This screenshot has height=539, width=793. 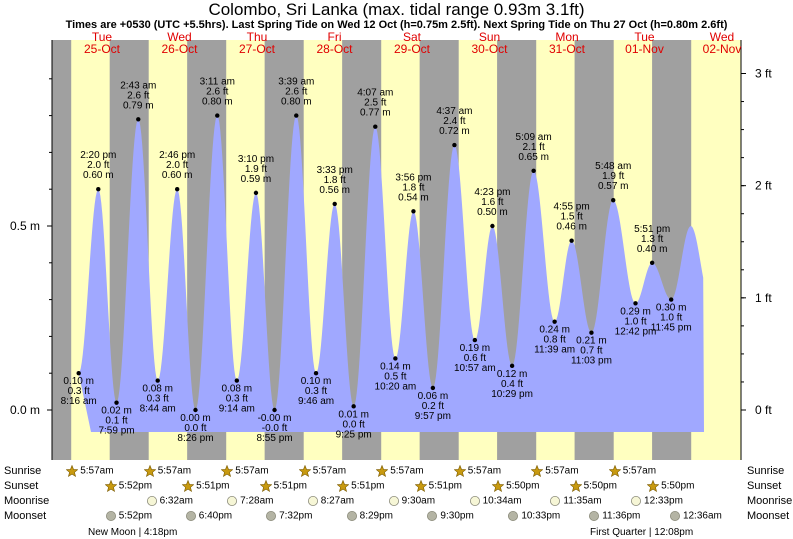 I want to click on tide-label: 0.00 m, so click(x=195, y=418).